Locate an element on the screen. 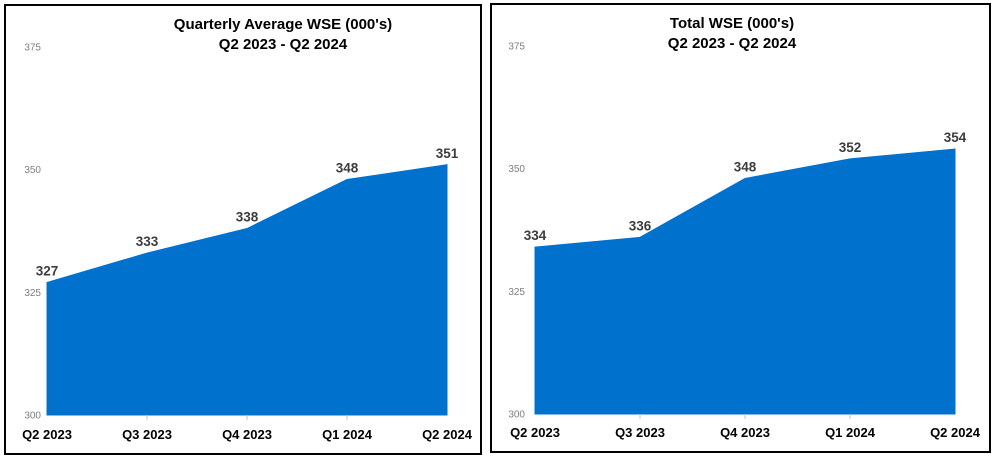 This screenshot has height=459, width=996. data-label: 354 is located at coordinates (955, 137).